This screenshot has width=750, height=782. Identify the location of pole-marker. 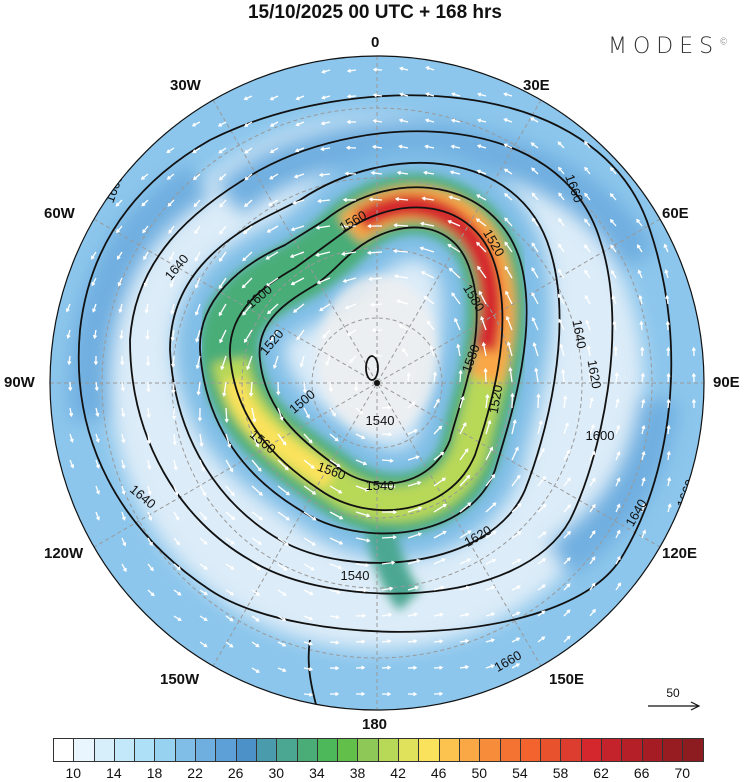
(377, 383).